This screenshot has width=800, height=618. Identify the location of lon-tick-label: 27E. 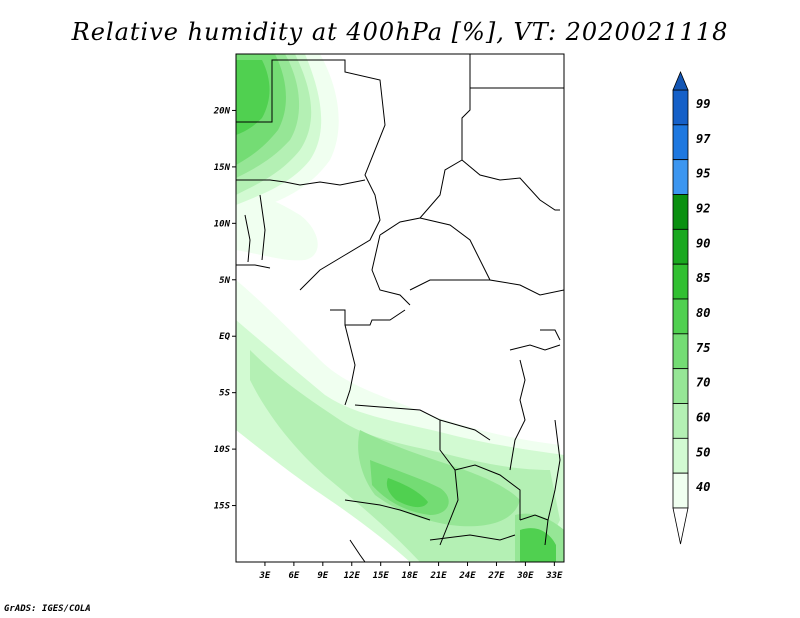
(496, 576).